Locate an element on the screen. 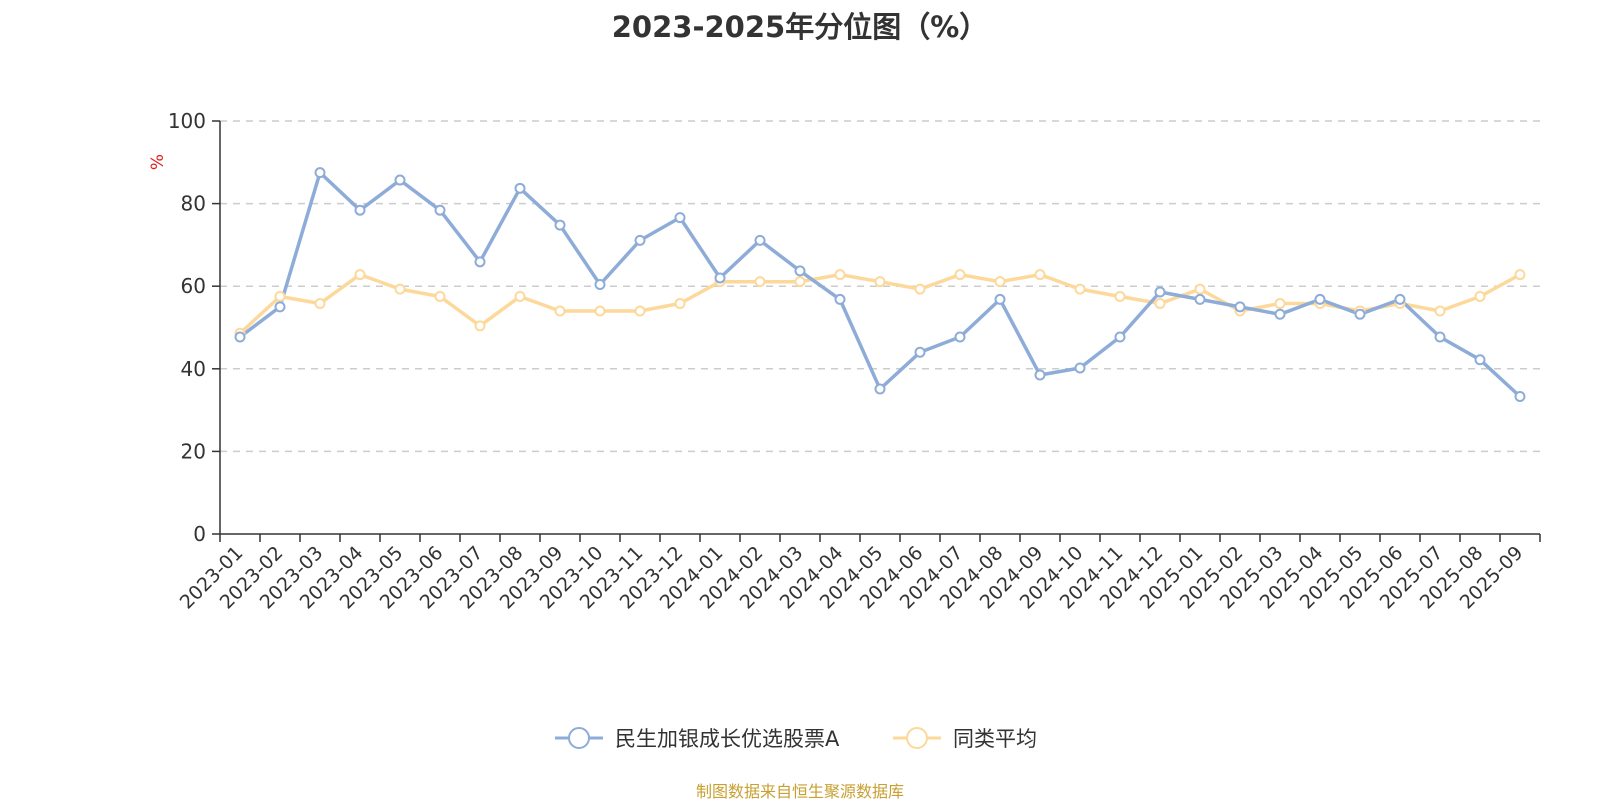 The width and height of the screenshot is (1600, 802). chart-title: 2023-2025年分位图（%） is located at coordinates (800, 27).